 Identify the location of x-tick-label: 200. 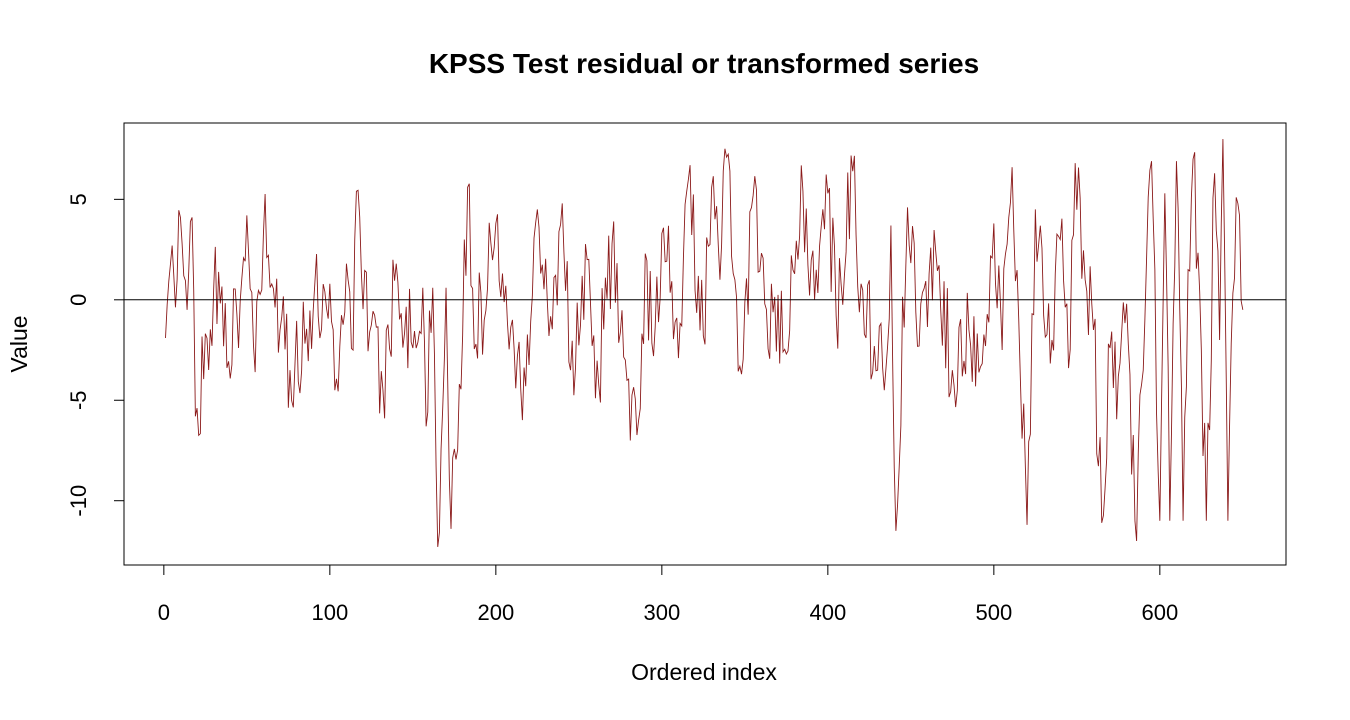
(495, 612).